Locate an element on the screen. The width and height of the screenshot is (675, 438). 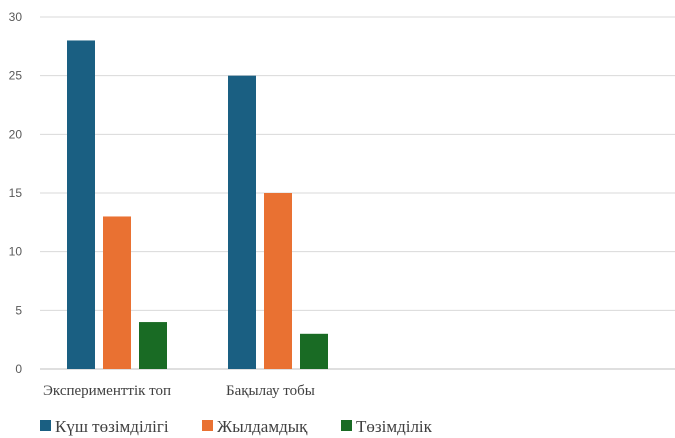
x-category-label: Эксперименттік топ is located at coordinates (107, 391).